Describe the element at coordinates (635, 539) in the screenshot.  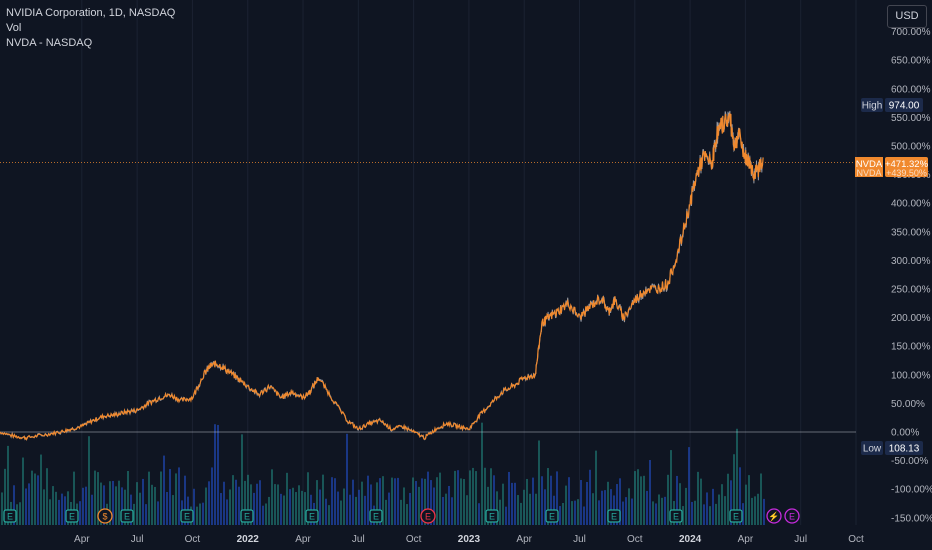
I see `x-tick-label: Oct` at that location.